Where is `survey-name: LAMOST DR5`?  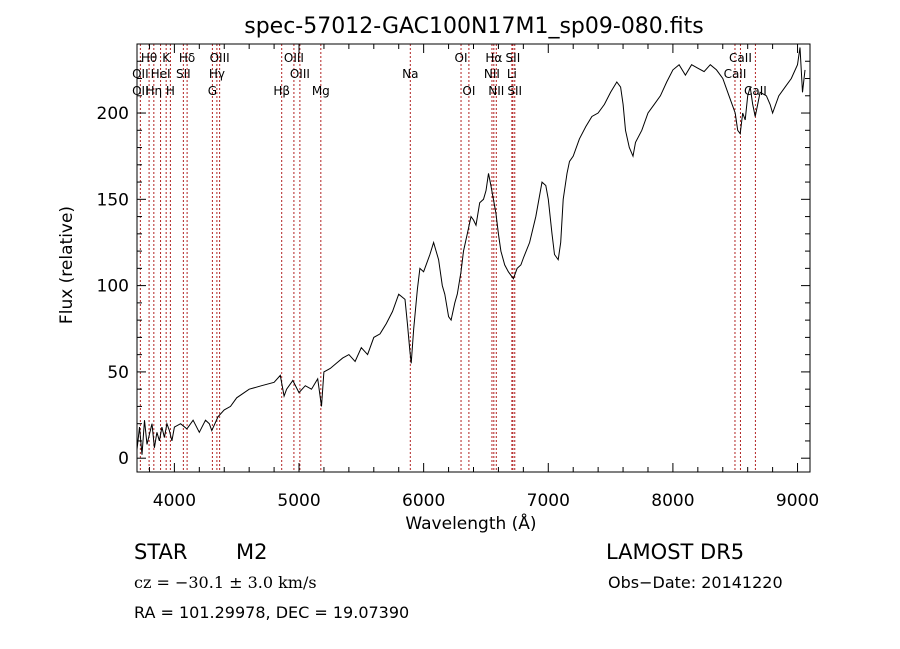 survey-name: LAMOST DR5 is located at coordinates (675, 552).